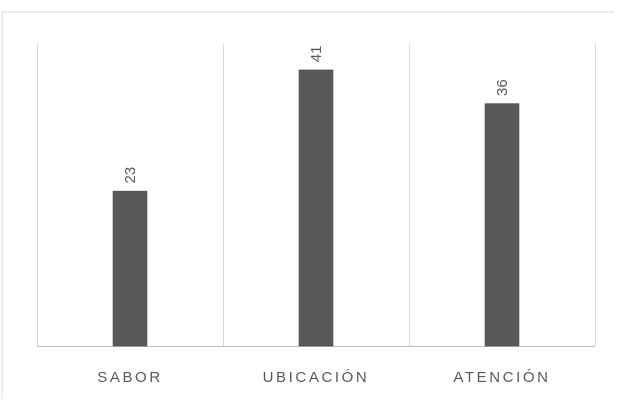  Describe the element at coordinates (130, 268) in the screenshot. I see `bar-sabor` at that location.